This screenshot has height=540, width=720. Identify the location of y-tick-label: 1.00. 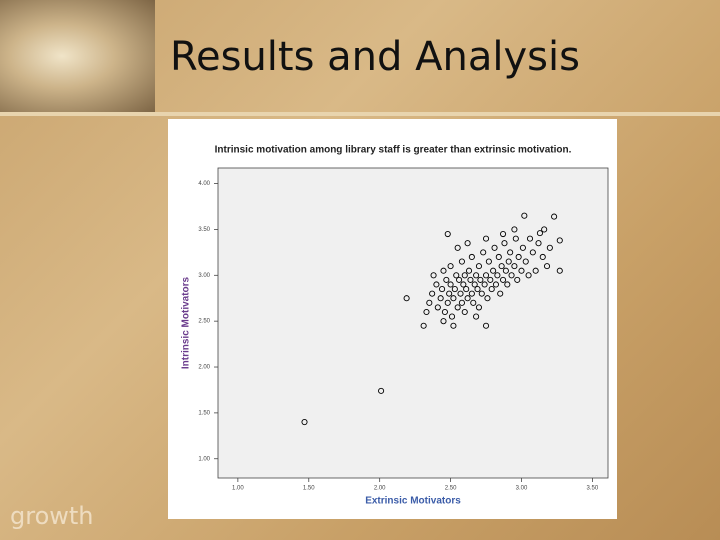
(204, 459).